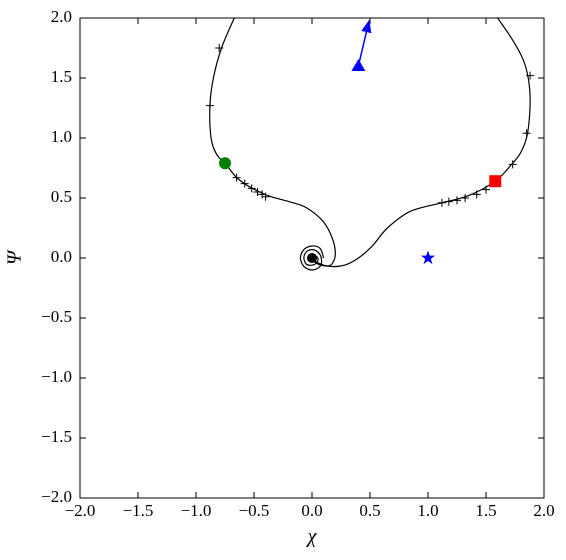 The width and height of the screenshot is (566, 560). Describe the element at coordinates (56, 376) in the screenshot. I see `y-tick-label: −1.0` at that location.